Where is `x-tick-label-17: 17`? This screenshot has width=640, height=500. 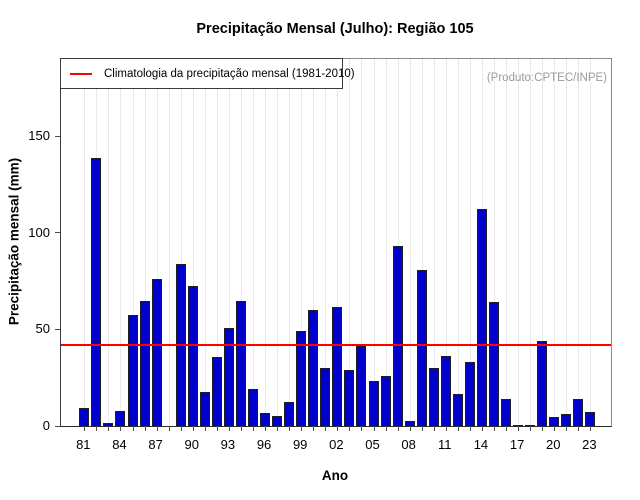 x-tick-label-17: 17 is located at coordinates (517, 444).